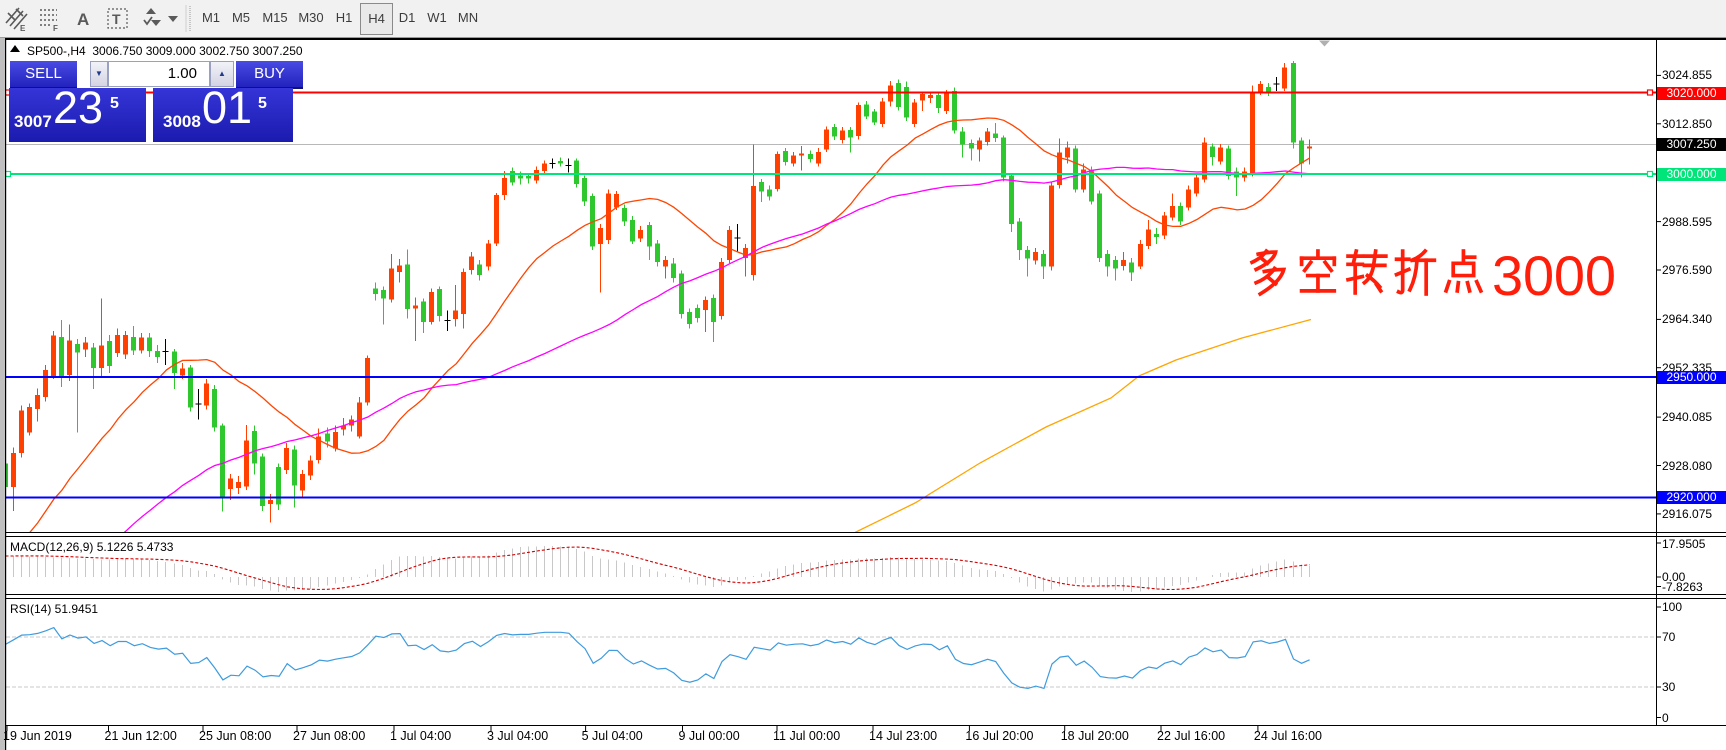  I want to click on svg-text: T, so click(116, 19).